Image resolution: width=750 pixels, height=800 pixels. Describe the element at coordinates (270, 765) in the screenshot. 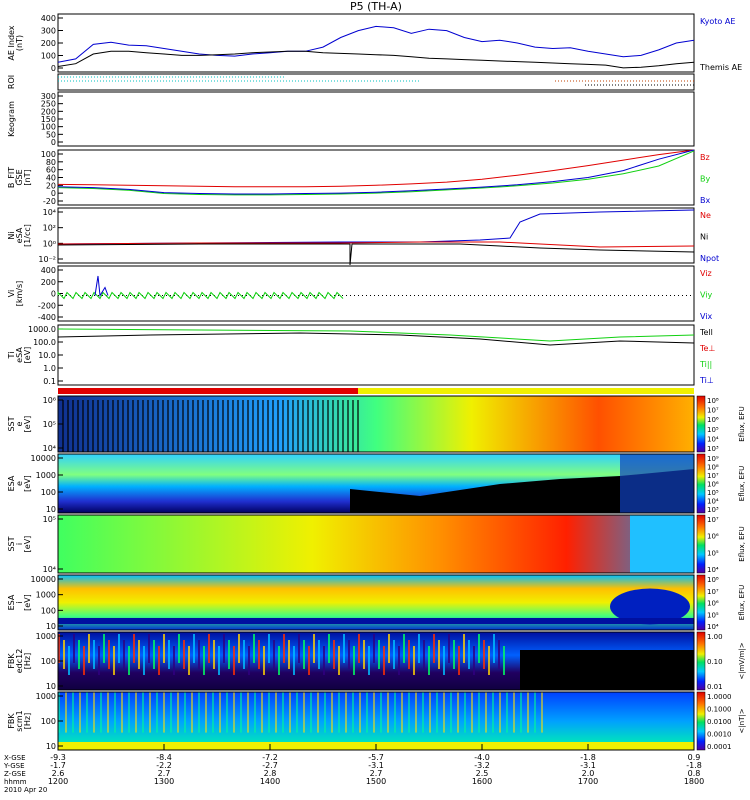

I see `xtick-y-gse: -2.7` at that location.